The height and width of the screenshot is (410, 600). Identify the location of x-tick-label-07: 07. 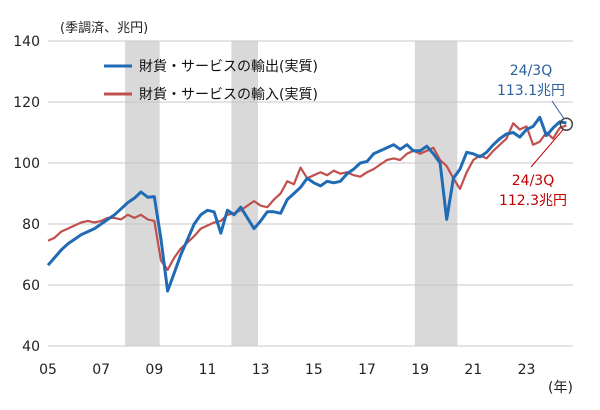
(101, 370).